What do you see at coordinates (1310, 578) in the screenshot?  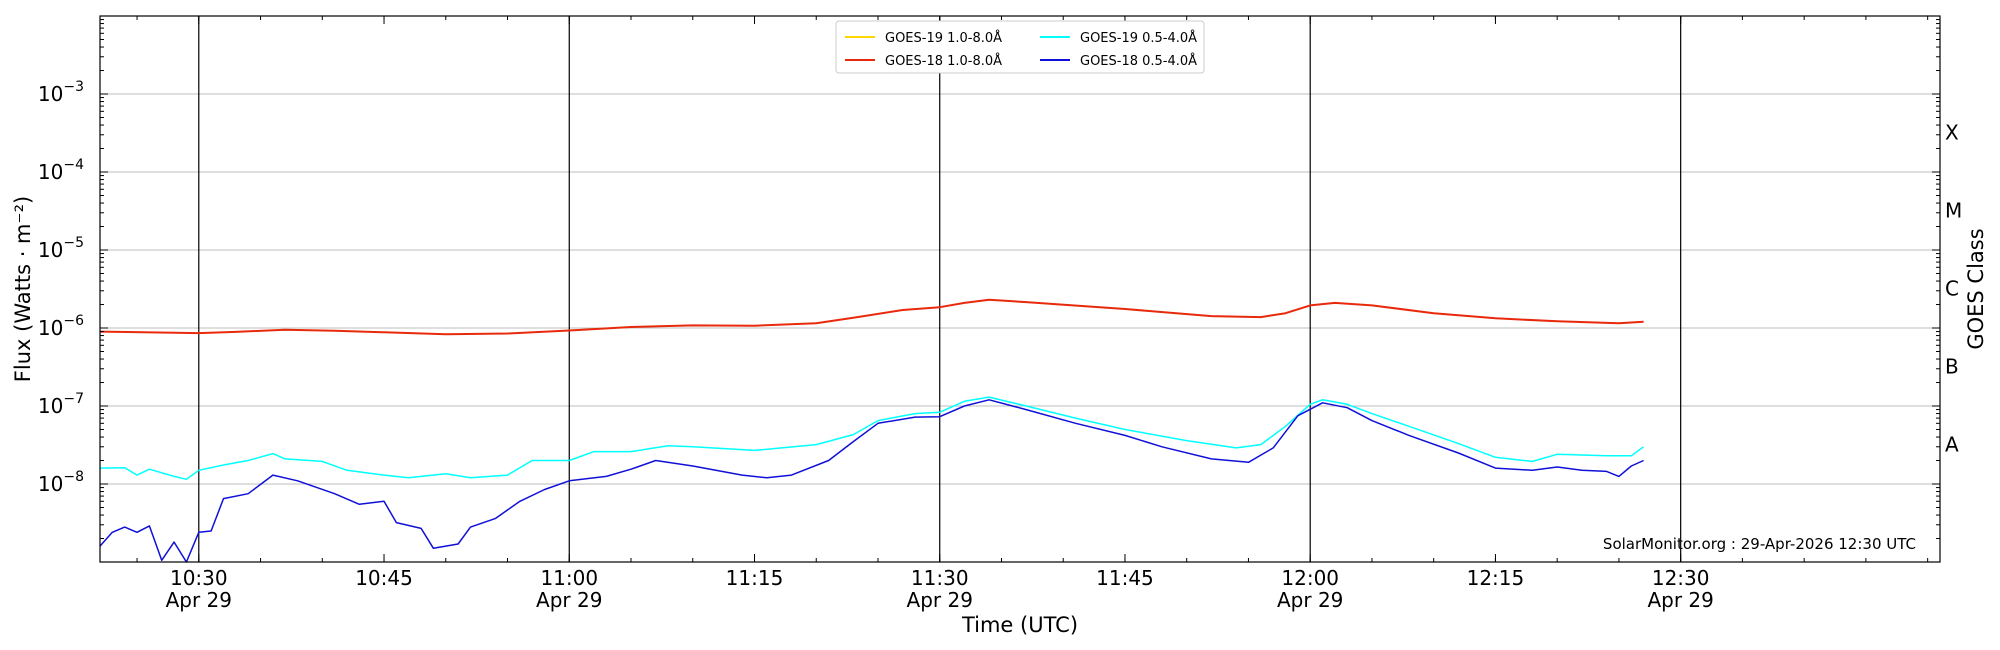 I see `x-tick-label: 12:00` at bounding box center [1310, 578].